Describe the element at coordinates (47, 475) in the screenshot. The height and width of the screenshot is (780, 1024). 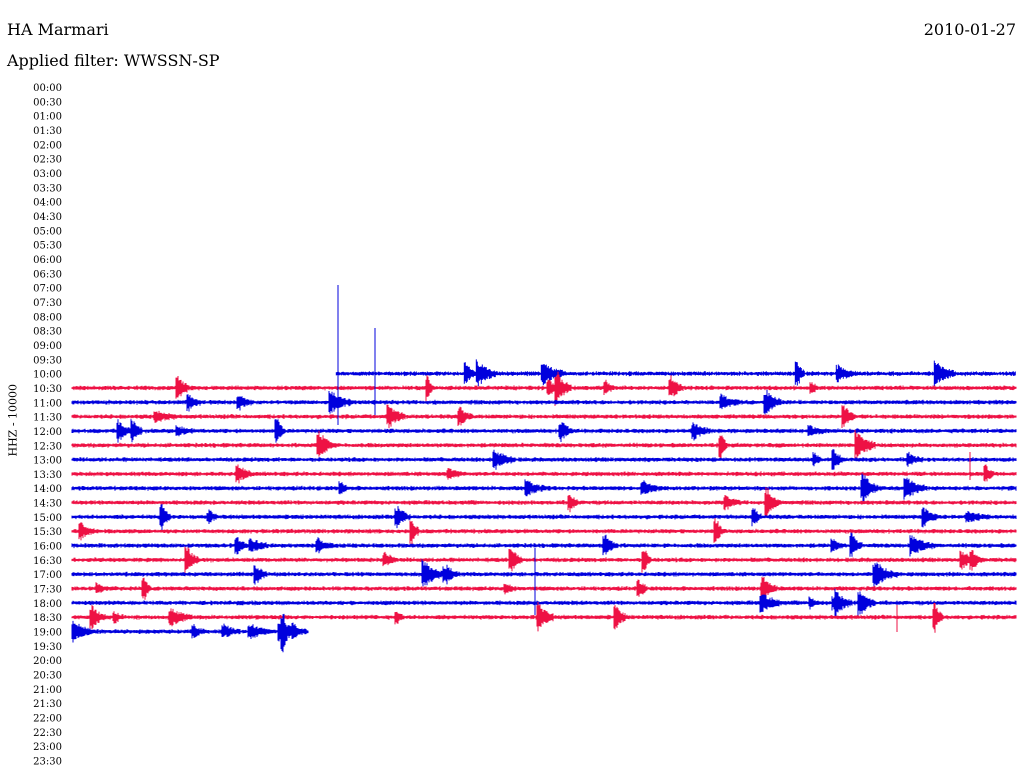
I see `row-tick-label: 13:30` at that location.